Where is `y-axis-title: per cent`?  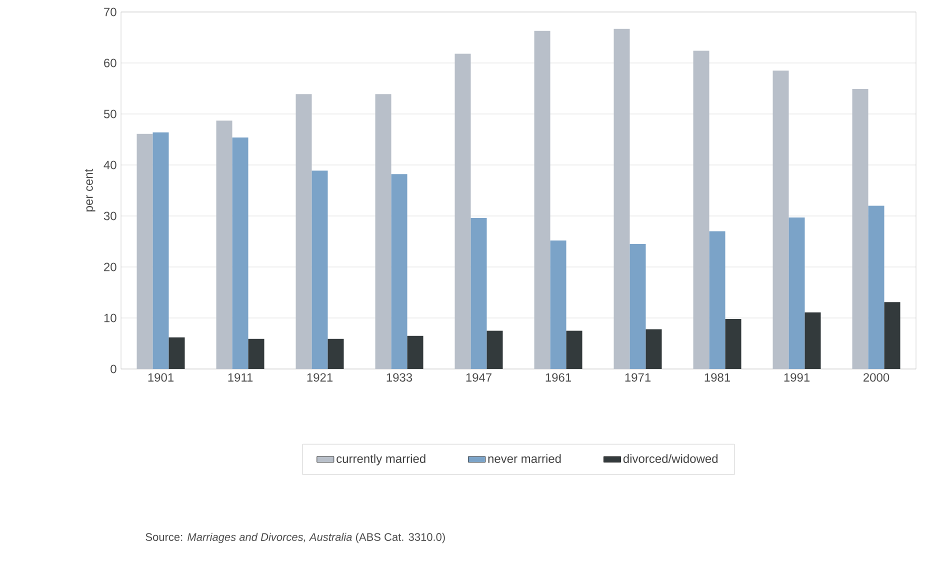
y-axis-title: per cent is located at coordinates (90, 190).